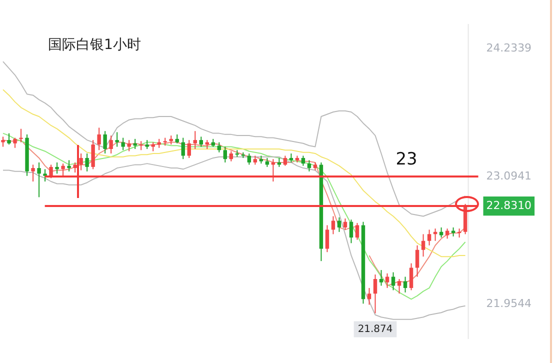 The image size is (554, 363). What do you see at coordinates (509, 175) in the screenshot?
I see `y-tick-label: 23.0941` at bounding box center [509, 175].